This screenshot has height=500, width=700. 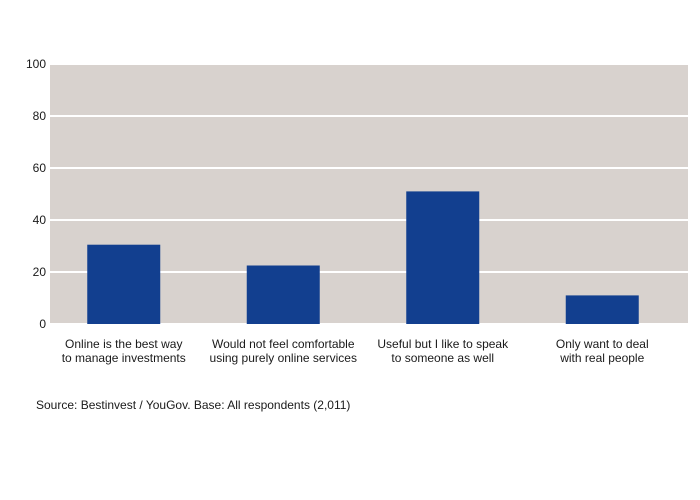 I want to click on category-label-line: Useful but I like to speak, so click(x=443, y=344).